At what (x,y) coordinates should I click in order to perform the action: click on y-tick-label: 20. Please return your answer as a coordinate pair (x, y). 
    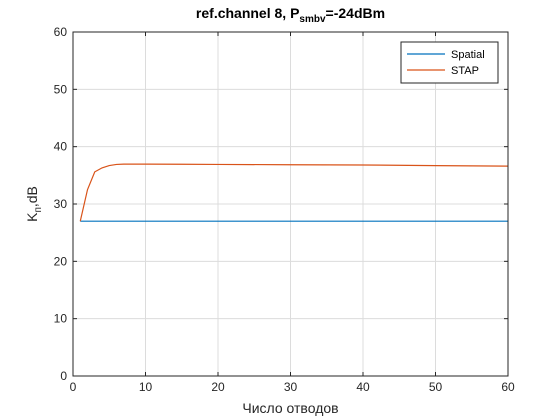
    Looking at the image, I should click on (61, 261).